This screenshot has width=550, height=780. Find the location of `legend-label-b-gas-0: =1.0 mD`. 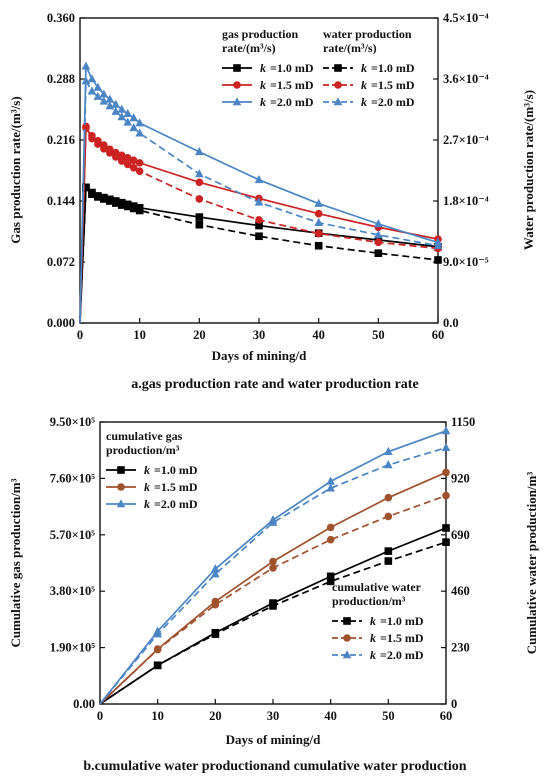

legend-label-b-gas-0: =1.0 mD is located at coordinates (176, 470).